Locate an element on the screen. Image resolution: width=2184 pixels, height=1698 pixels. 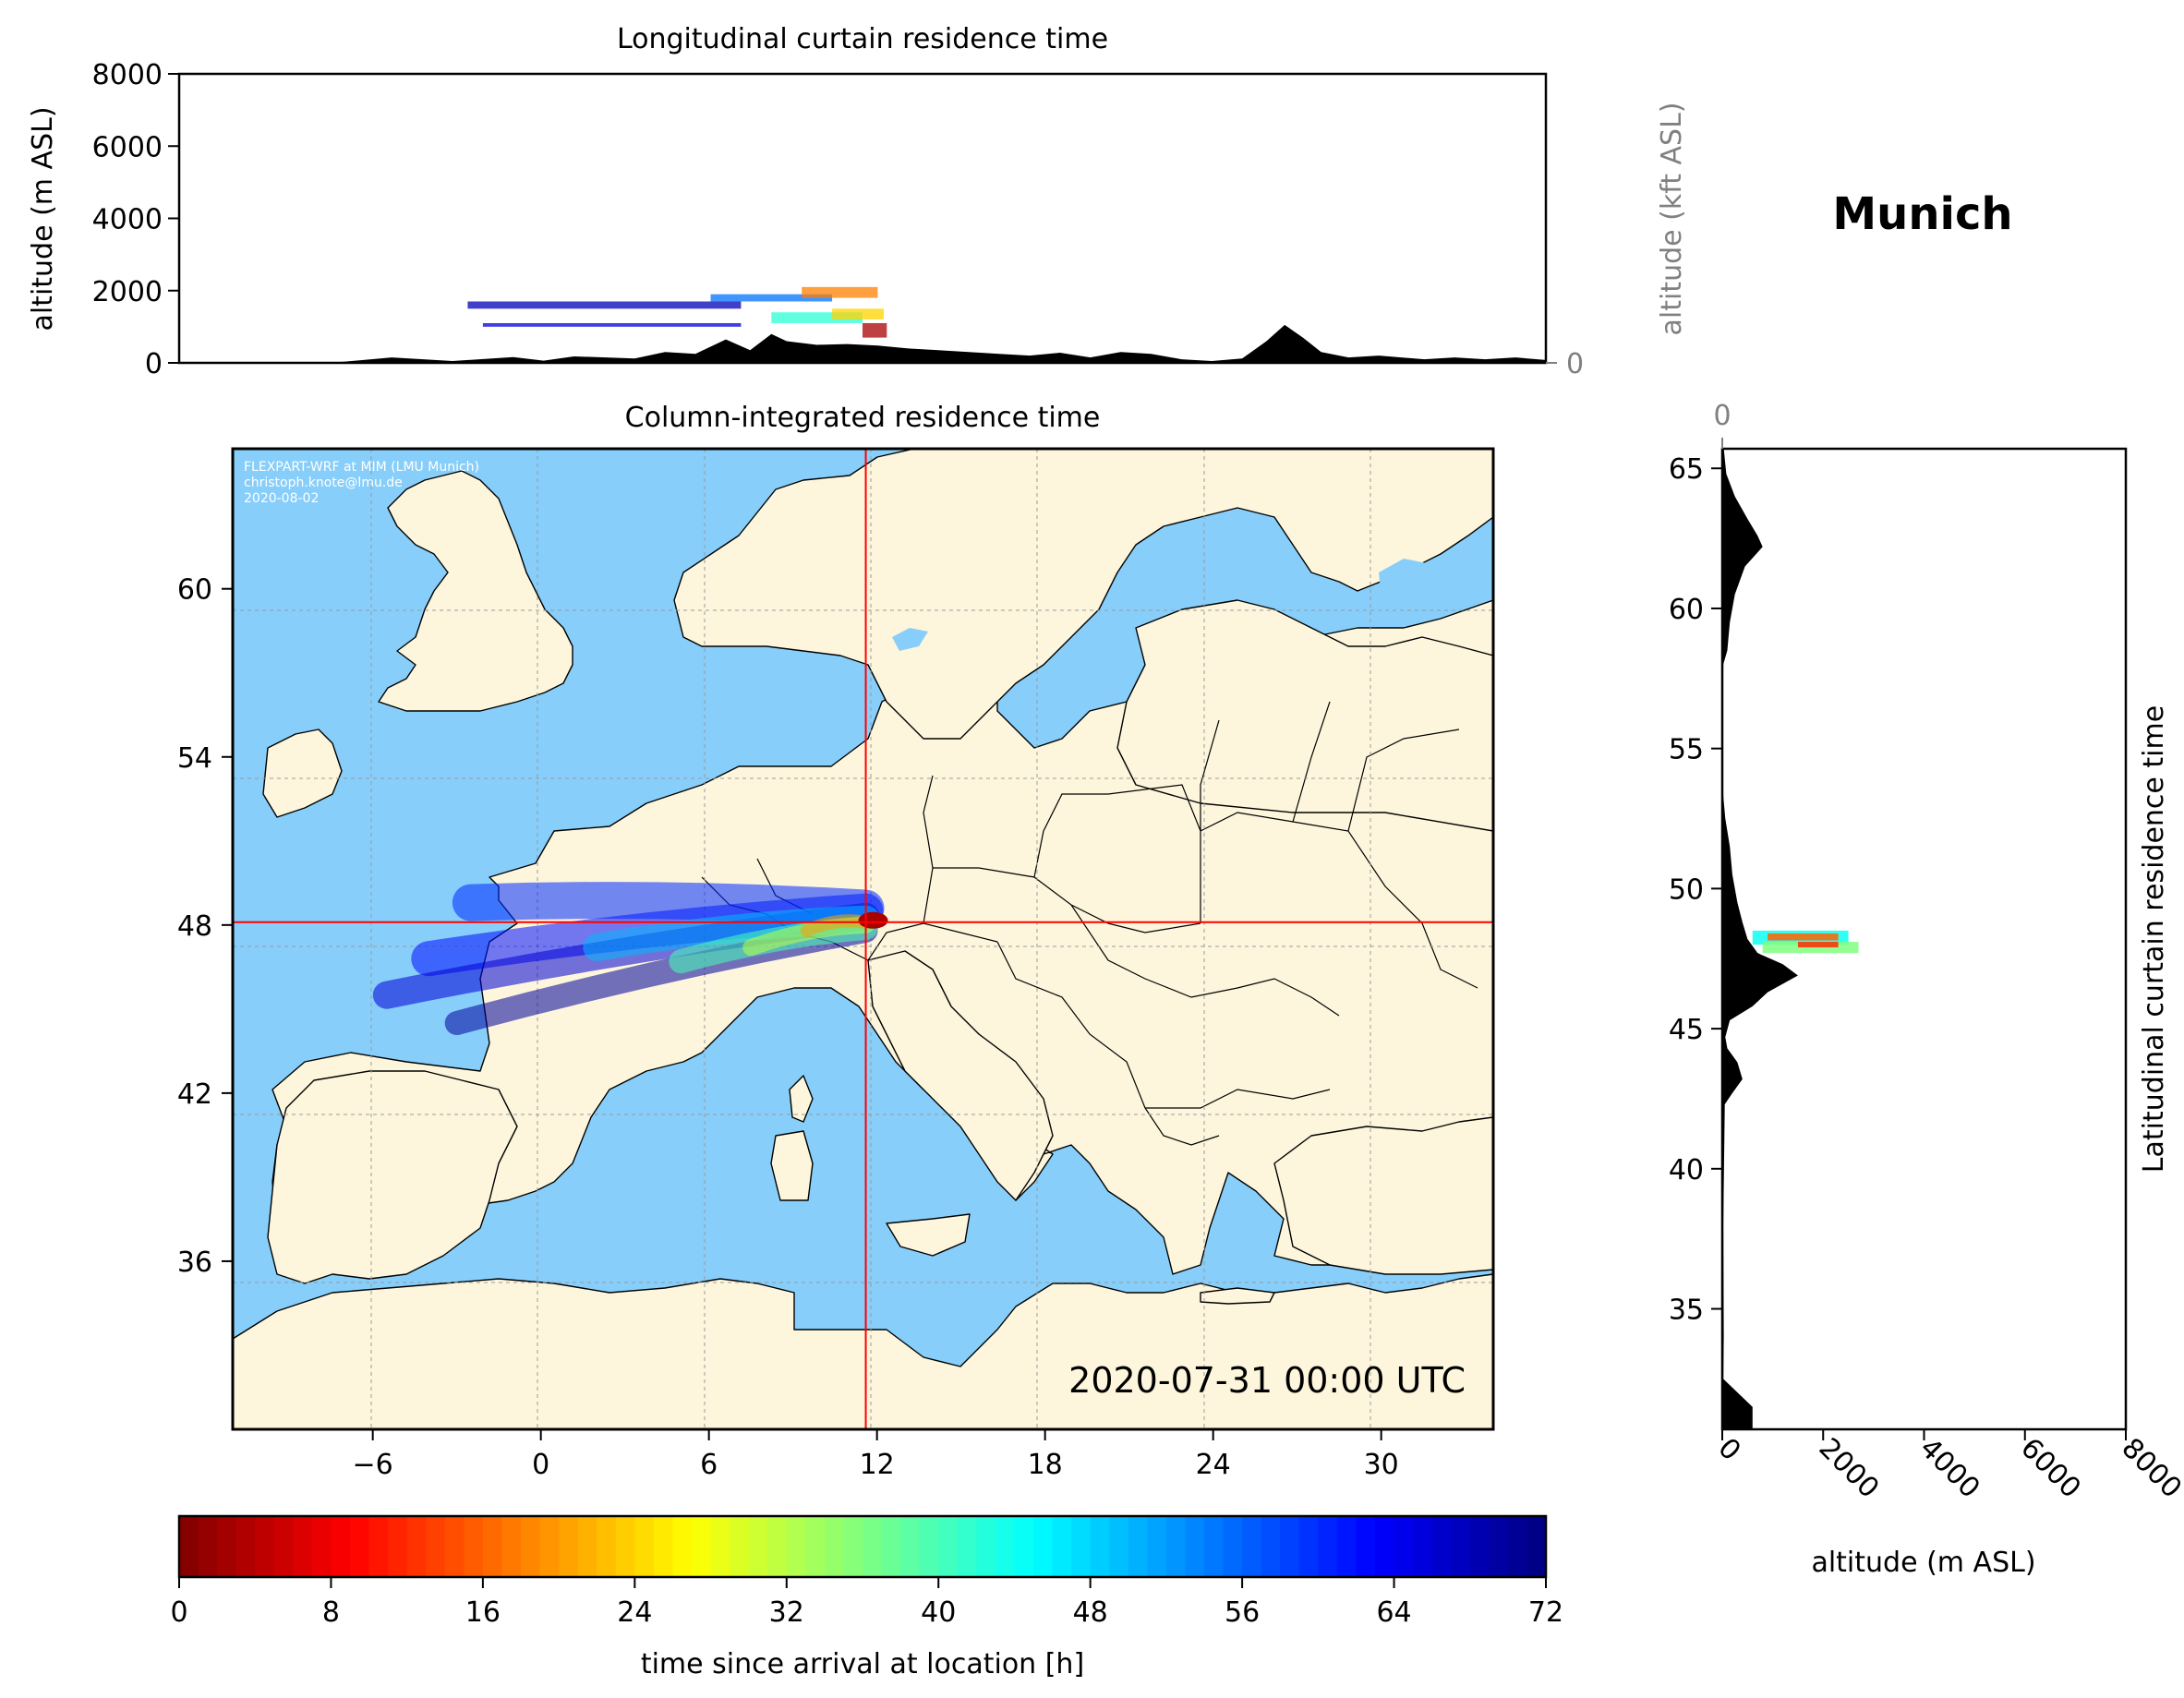
land-scandinavia is located at coordinates (1083, 594).